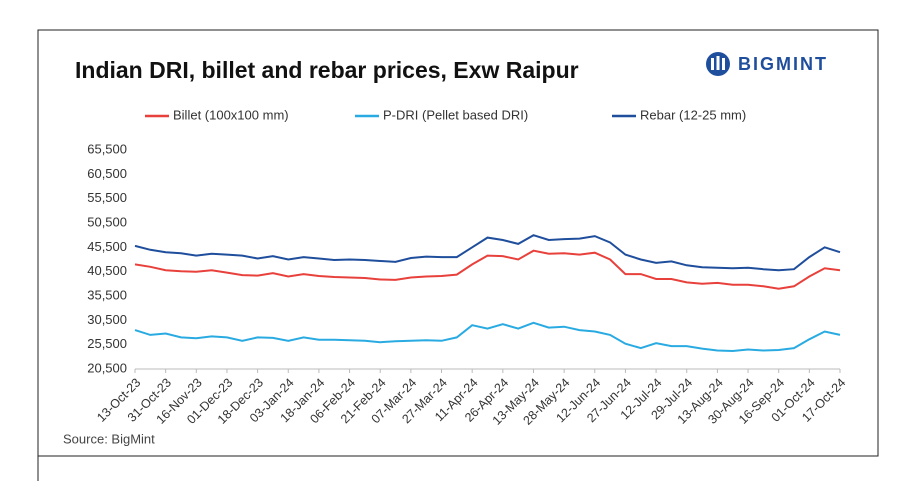 Image resolution: width=900 pixels, height=481 pixels. I want to click on y-tick-label: 65,500, so click(107, 148).